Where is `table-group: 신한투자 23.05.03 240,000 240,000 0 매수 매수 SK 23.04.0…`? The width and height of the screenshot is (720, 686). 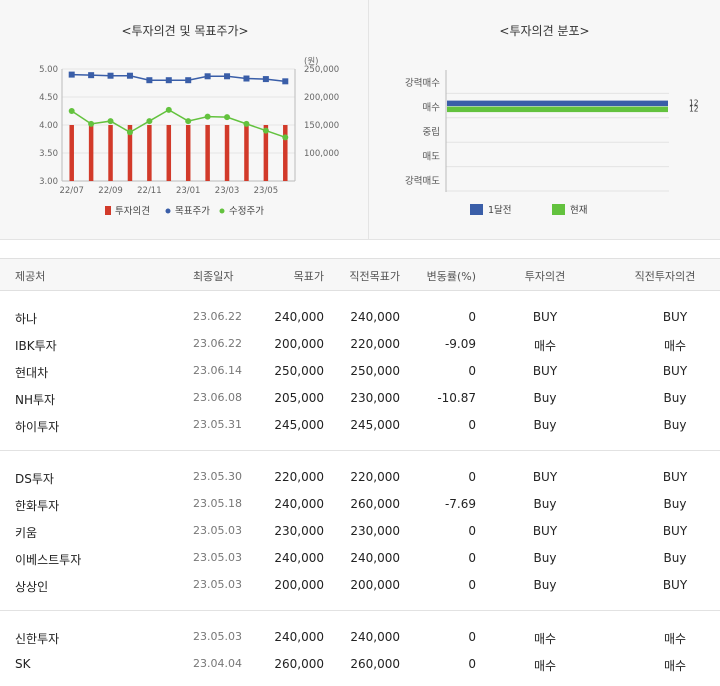 table-group: 신한투자 23.05.03 240,000 240,000 0 매수 매수 SK 23.04.0… is located at coordinates (360, 644).